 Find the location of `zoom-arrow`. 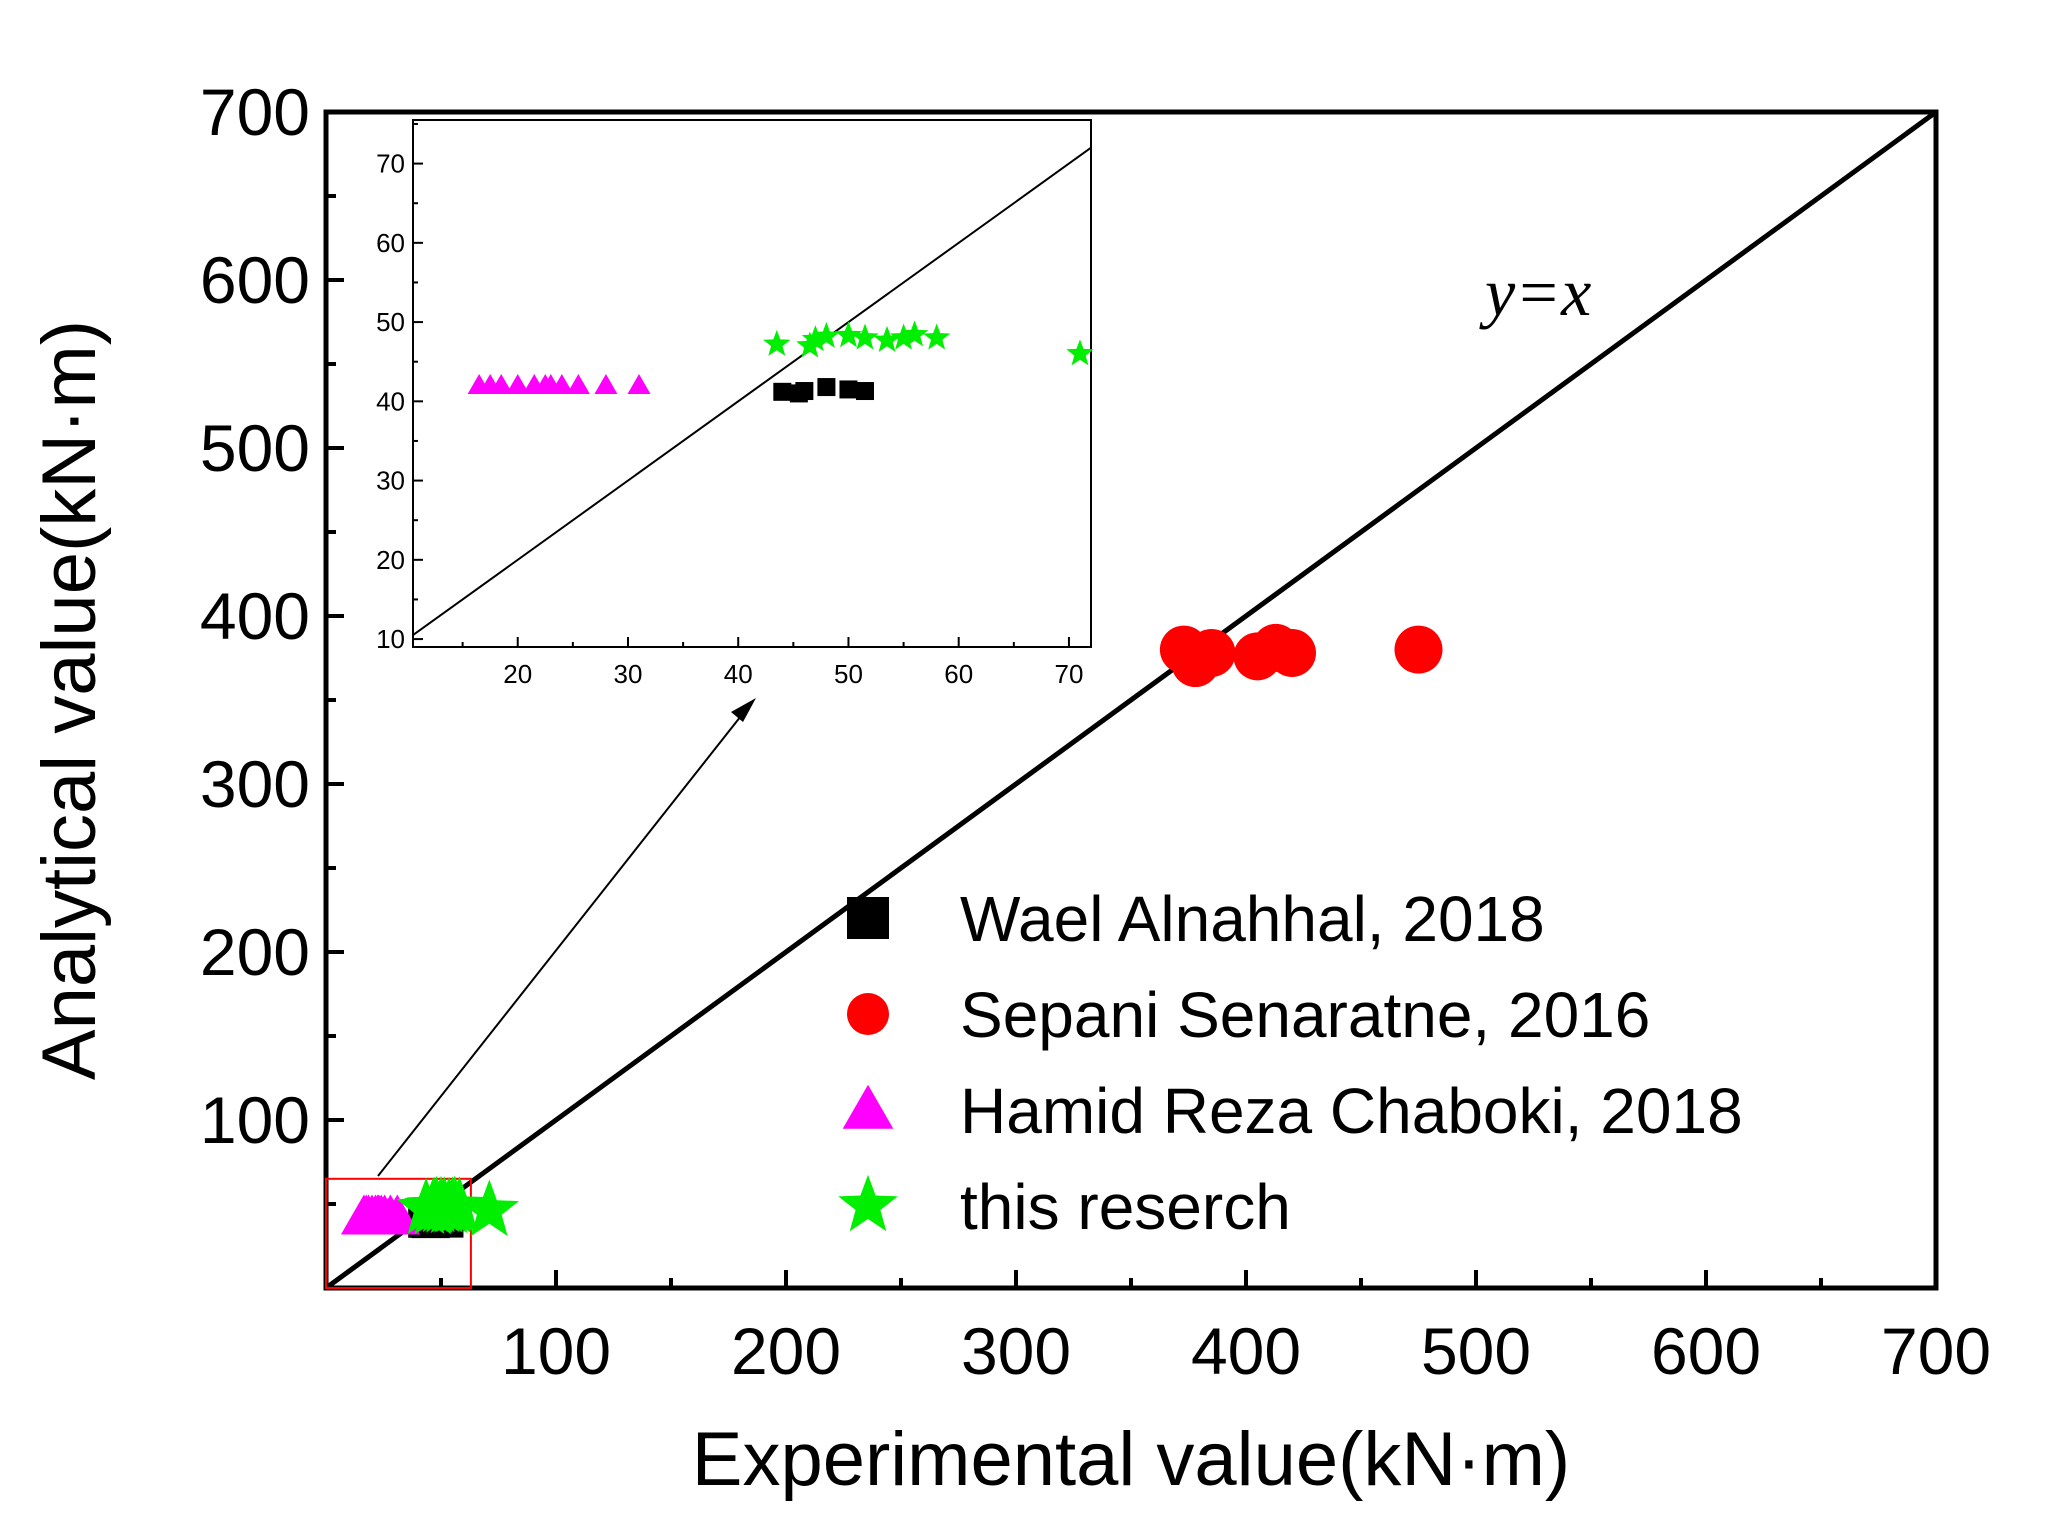

zoom-arrow is located at coordinates (565, 939).